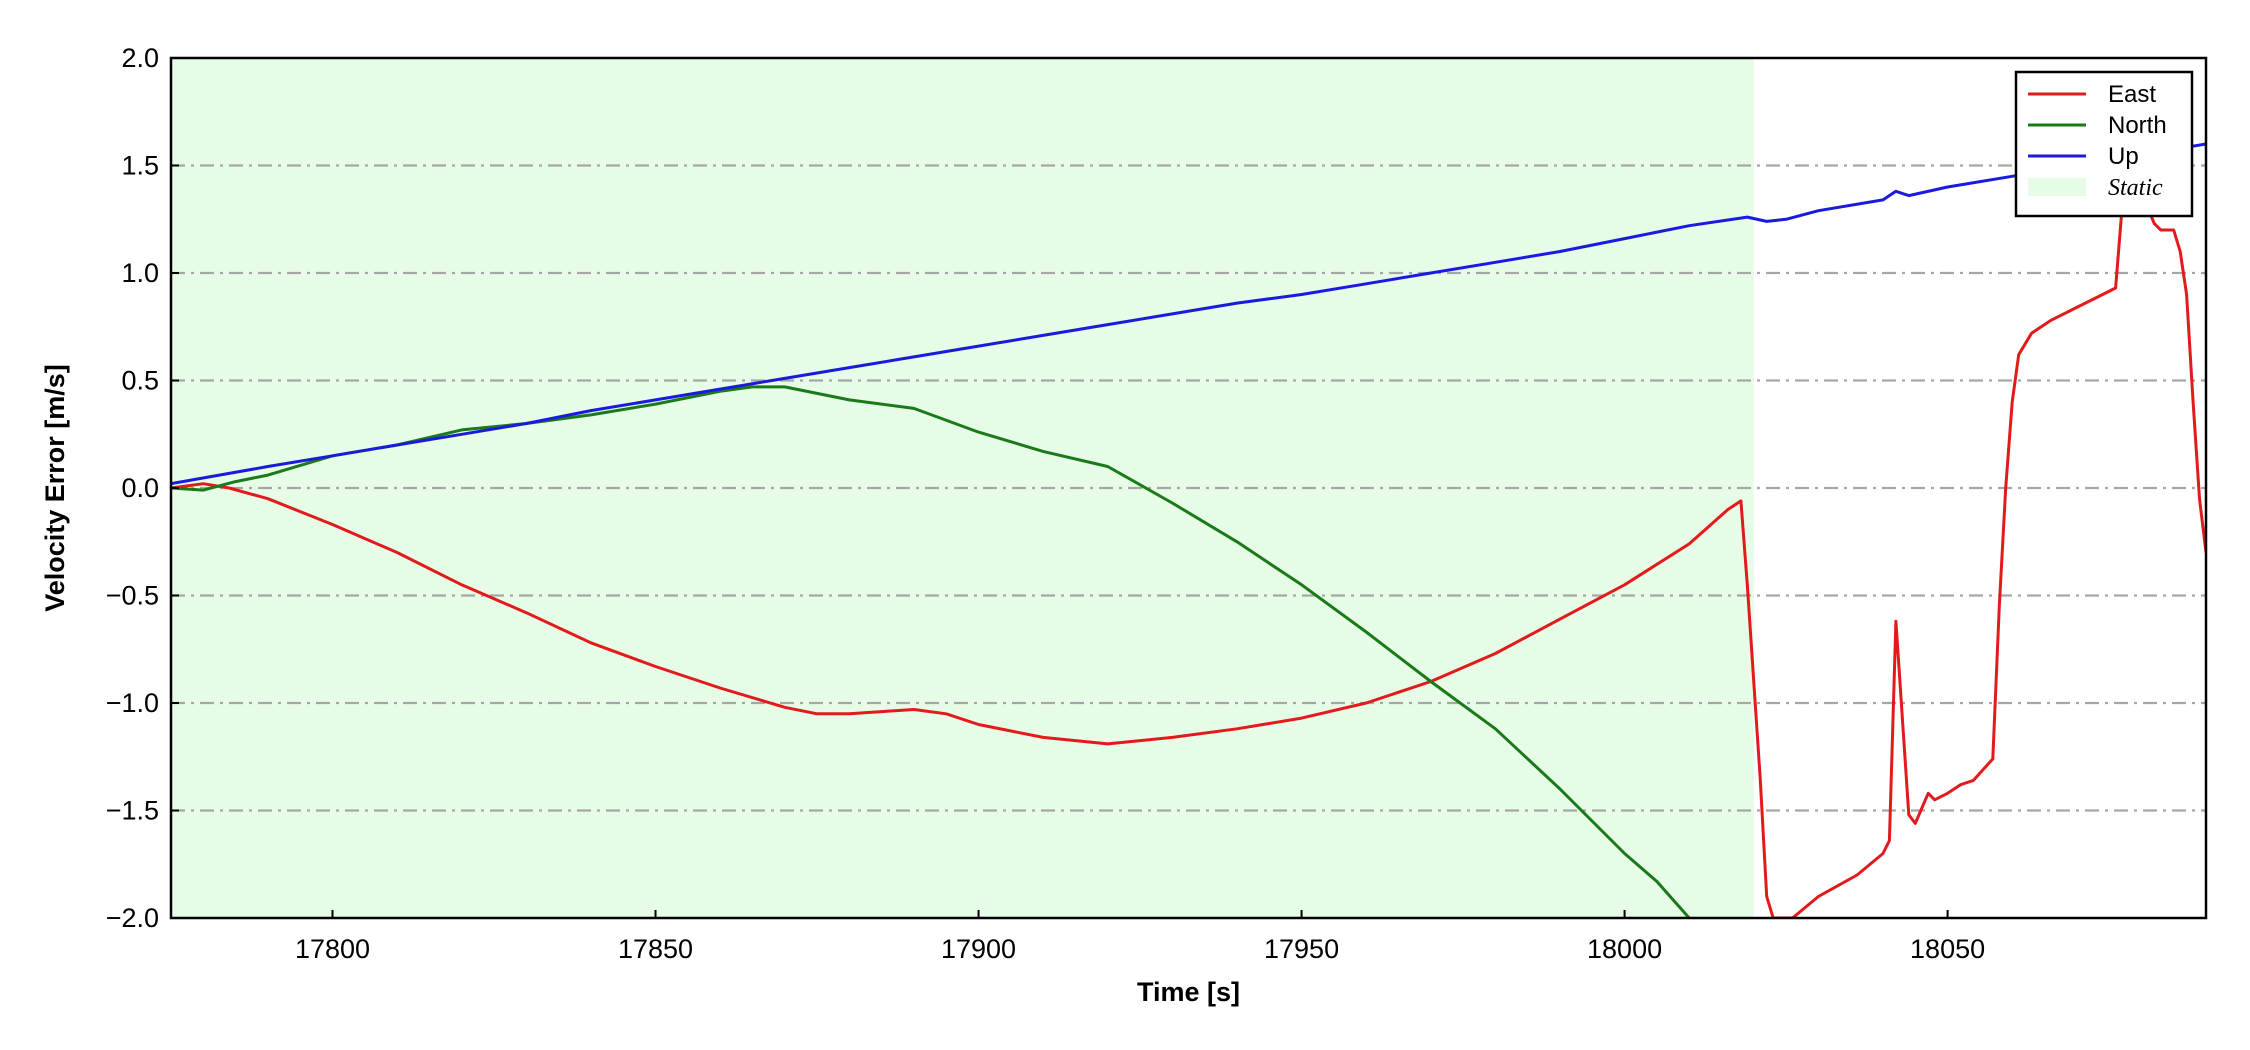  I want to click on legend-label-north: North, so click(2137, 125).